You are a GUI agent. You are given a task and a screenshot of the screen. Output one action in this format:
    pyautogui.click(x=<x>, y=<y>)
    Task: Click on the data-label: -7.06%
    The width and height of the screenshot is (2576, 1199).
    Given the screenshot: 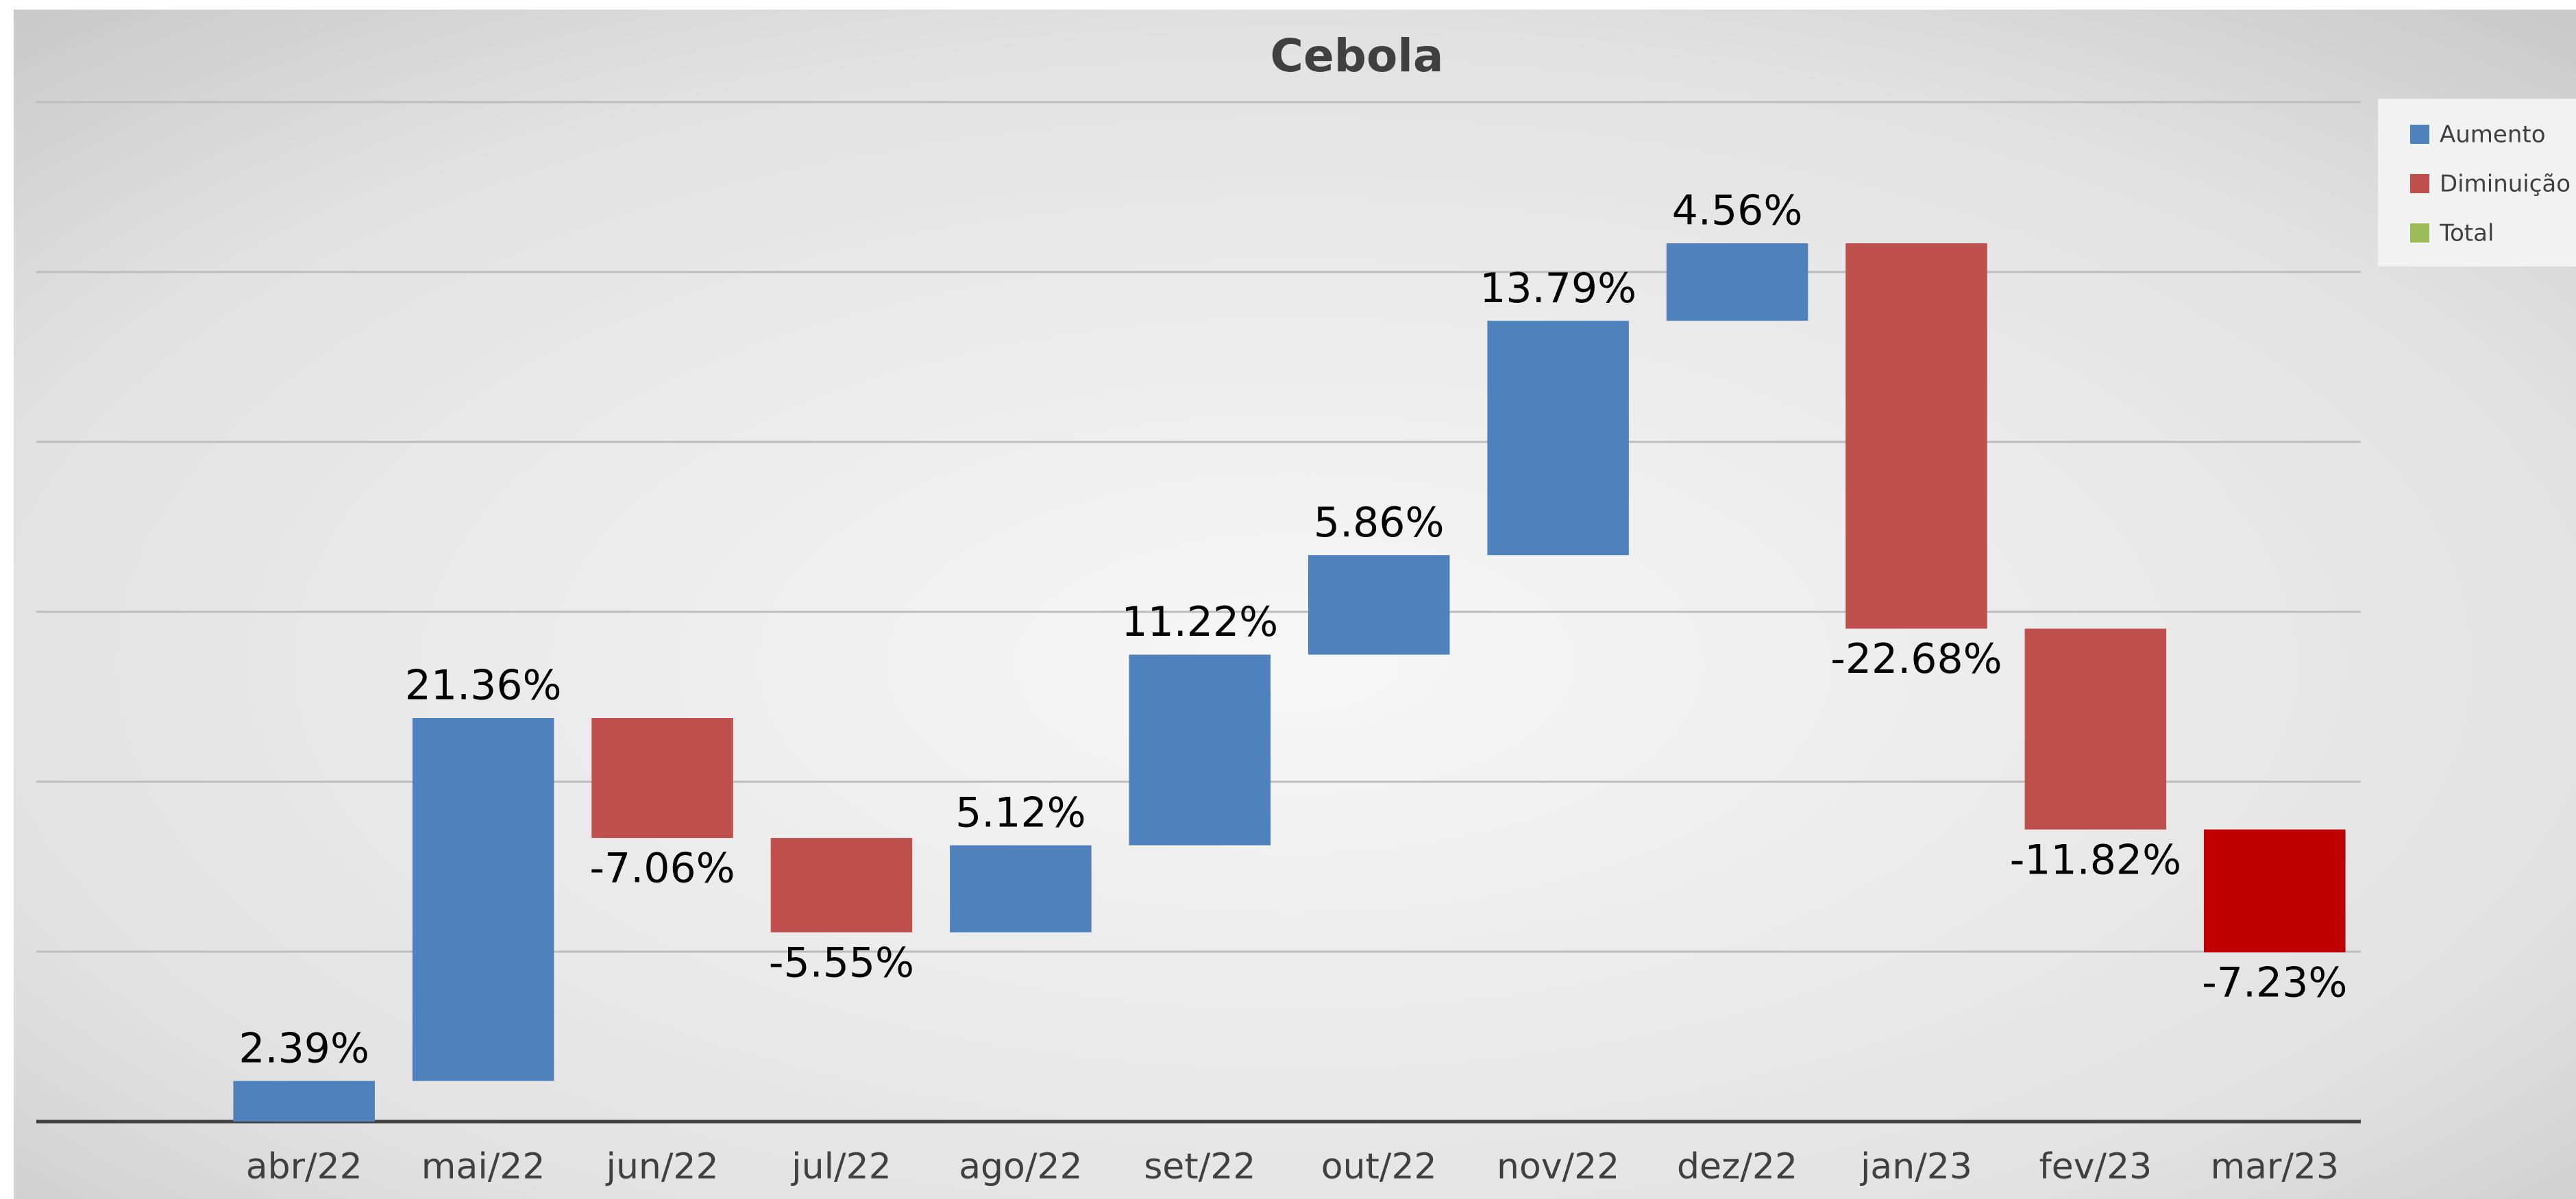 What is the action you would take?
    pyautogui.click(x=662, y=869)
    